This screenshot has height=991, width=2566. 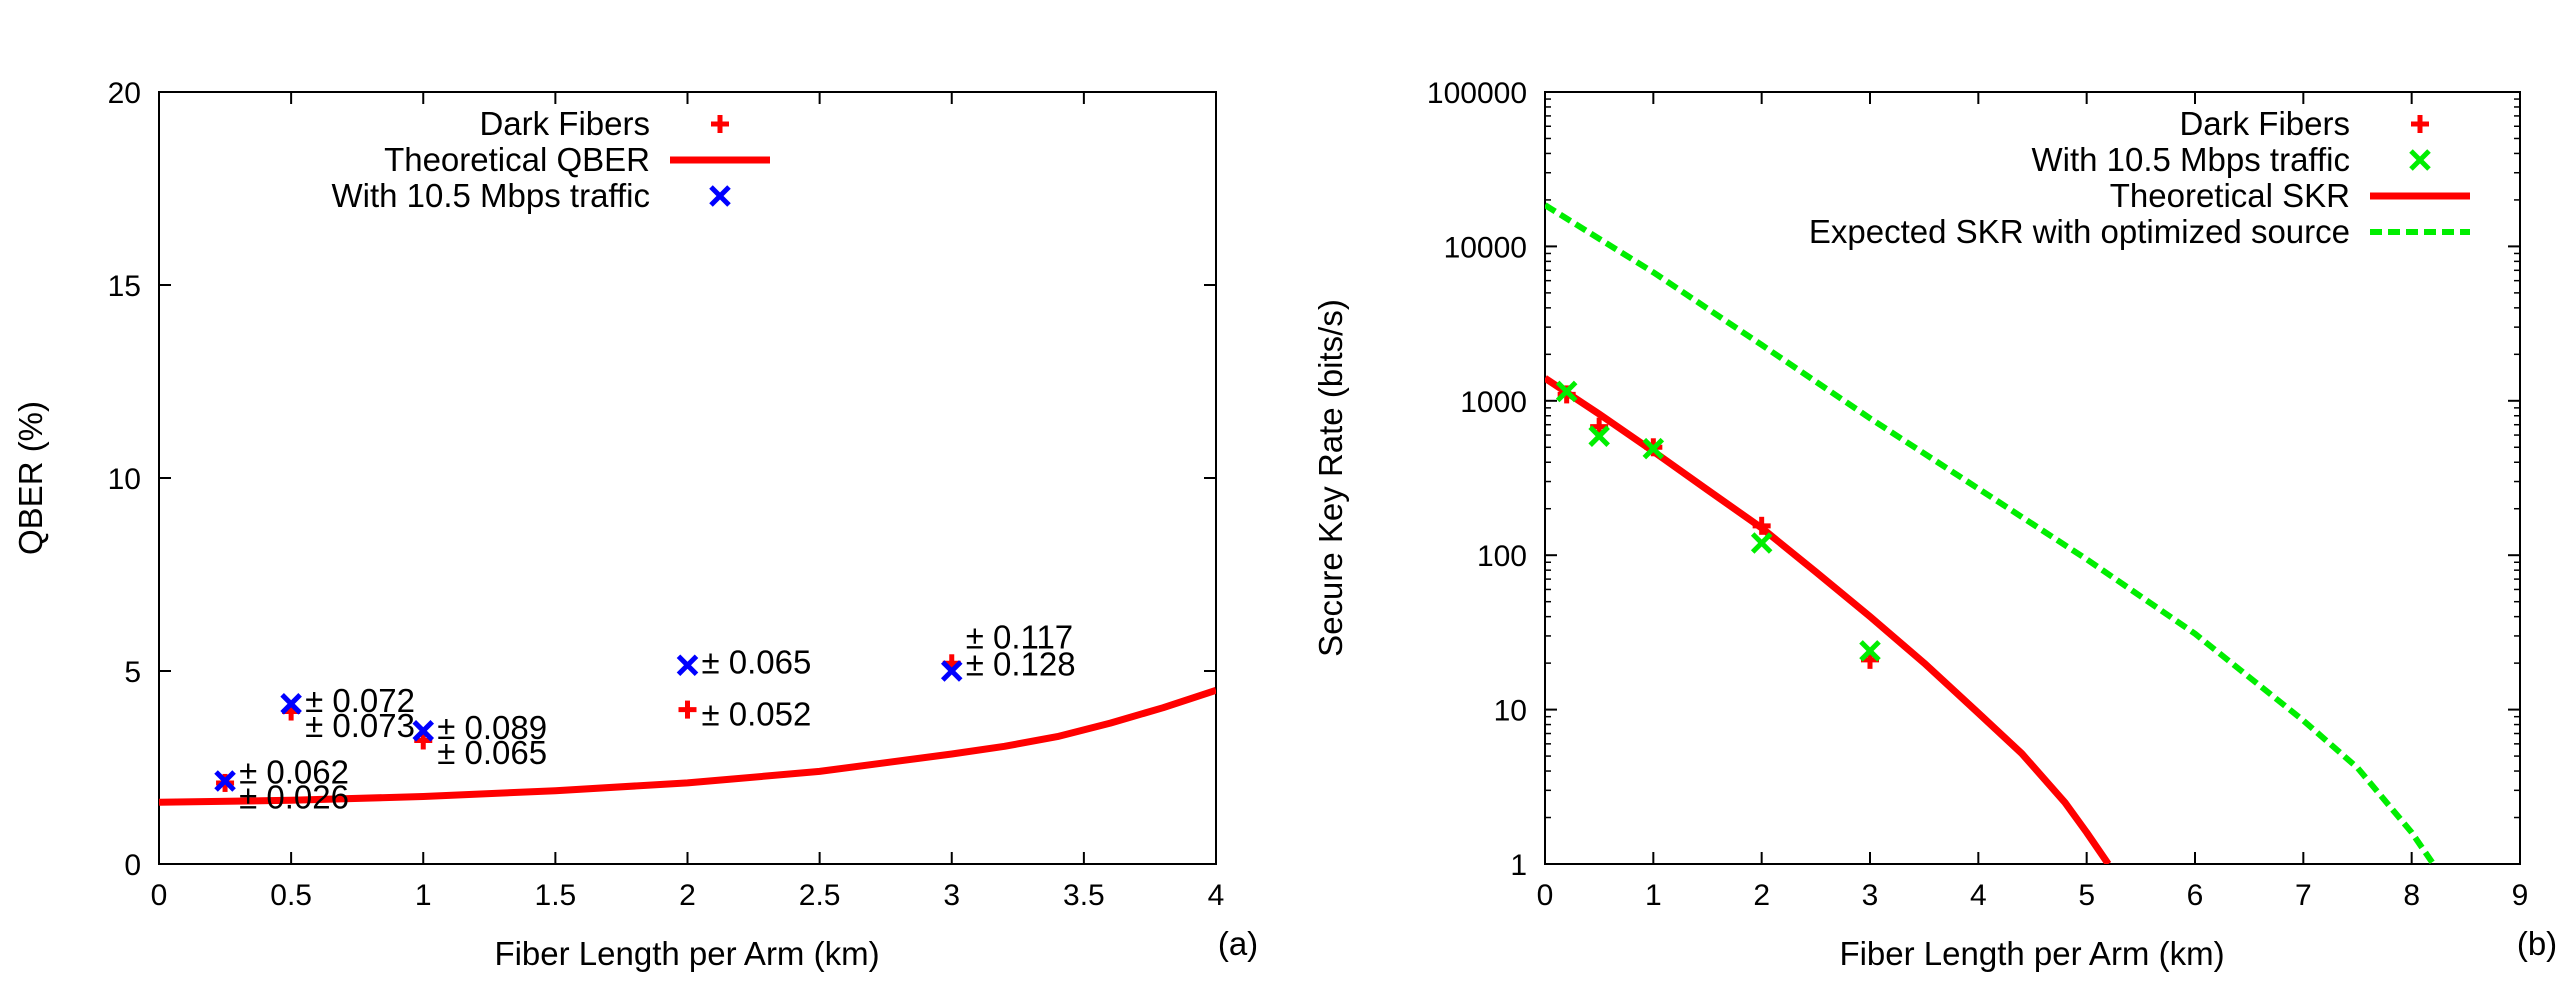 I want to click on y-axis-label: QBER (%), so click(x=30, y=478).